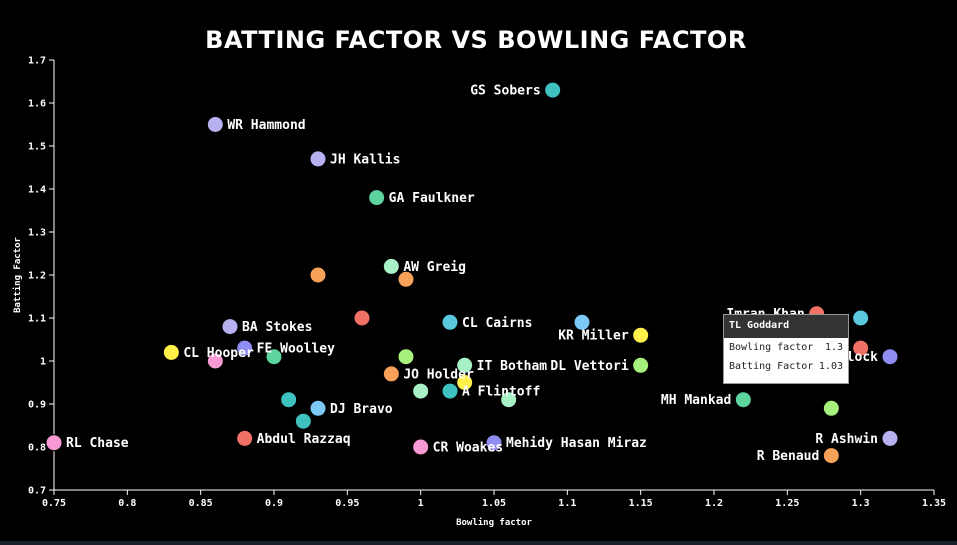  Describe the element at coordinates (37, 190) in the screenshot. I see `y-tick-label: 1.4` at that location.